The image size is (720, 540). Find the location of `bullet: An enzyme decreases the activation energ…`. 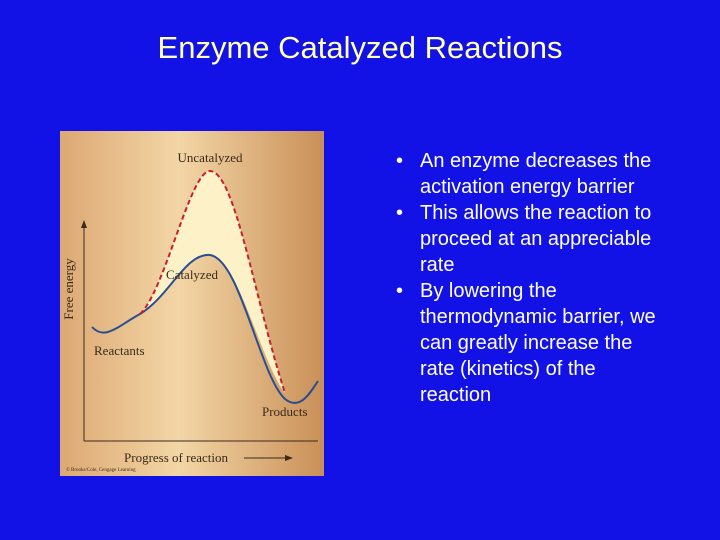

bullet: An enzyme decreases the activation energ… is located at coordinates (532, 174).